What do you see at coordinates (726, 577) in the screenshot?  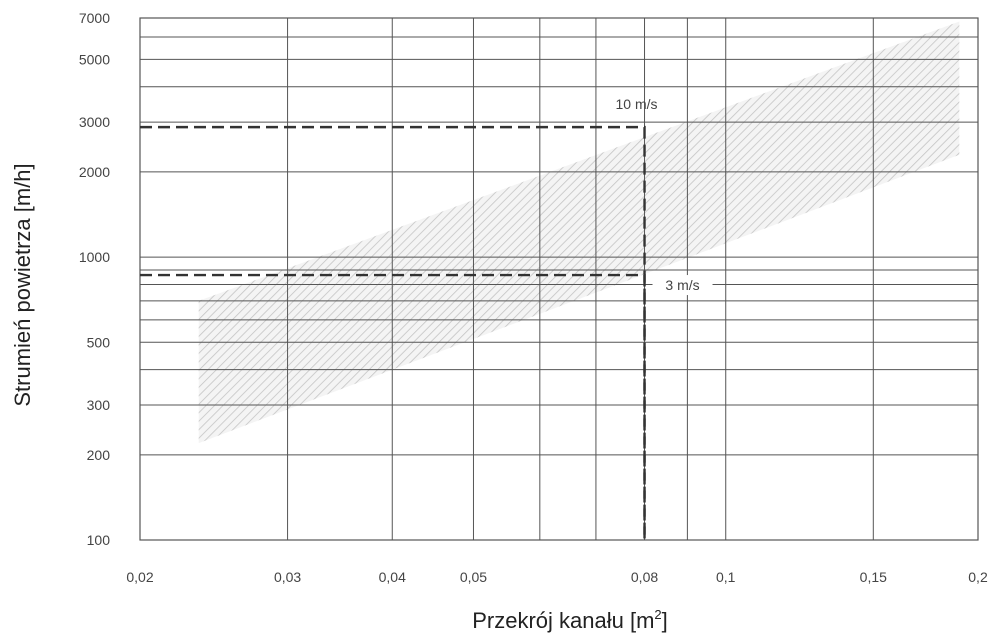 I see `x-tick-label: 0,1` at bounding box center [726, 577].